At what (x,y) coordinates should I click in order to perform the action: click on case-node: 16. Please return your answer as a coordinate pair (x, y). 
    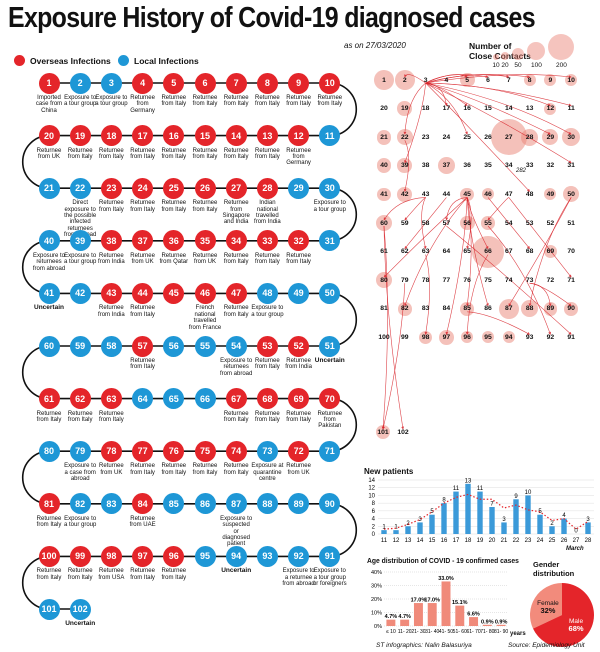
    Looking at the image, I should click on (174, 136).